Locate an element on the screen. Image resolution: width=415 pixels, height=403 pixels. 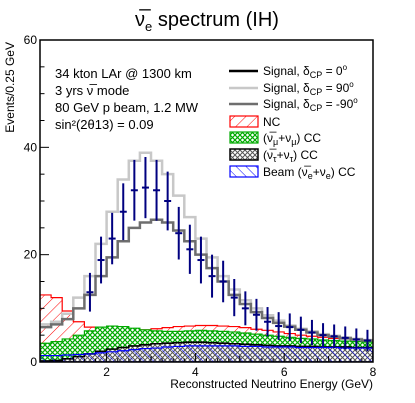
legend-label-signal-m90: Signal, δCP = -90o is located at coordinates (310, 104).